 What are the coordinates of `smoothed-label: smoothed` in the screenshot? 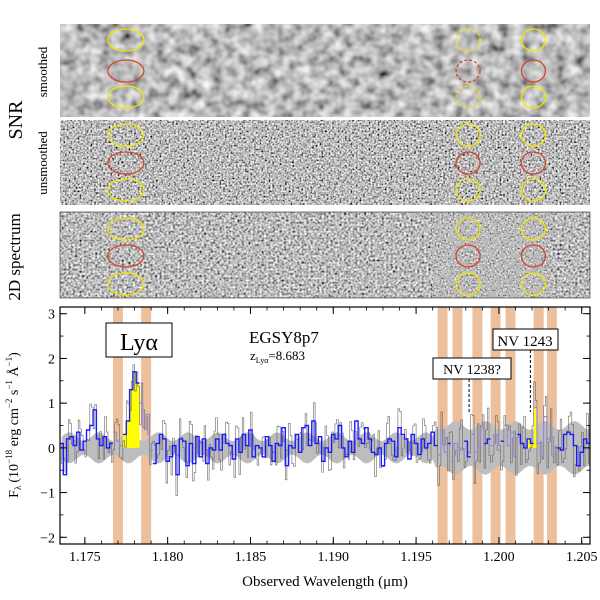 It's located at (42, 71).